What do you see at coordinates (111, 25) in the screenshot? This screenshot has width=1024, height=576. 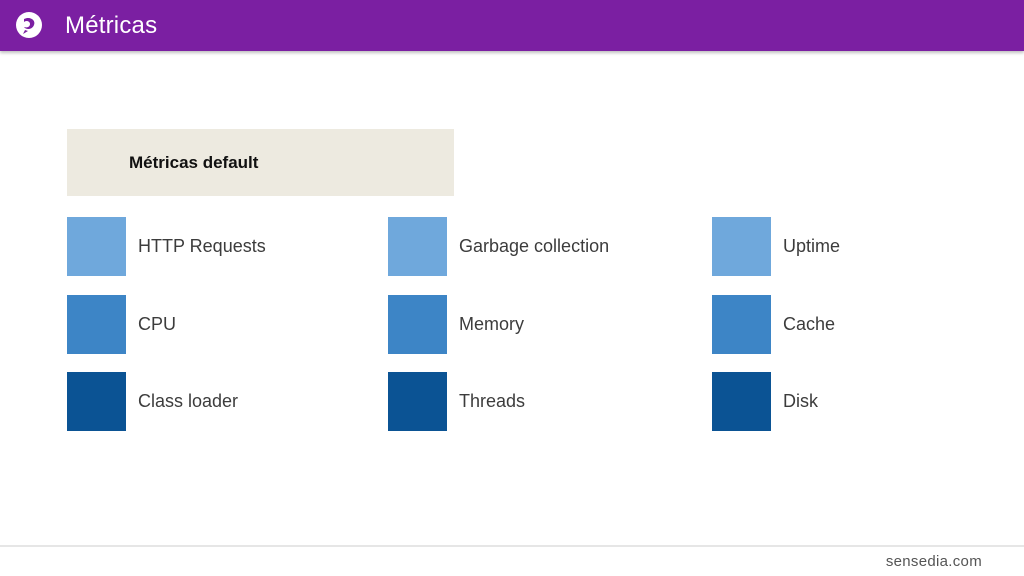 I see `page-title: Métricas` at bounding box center [111, 25].